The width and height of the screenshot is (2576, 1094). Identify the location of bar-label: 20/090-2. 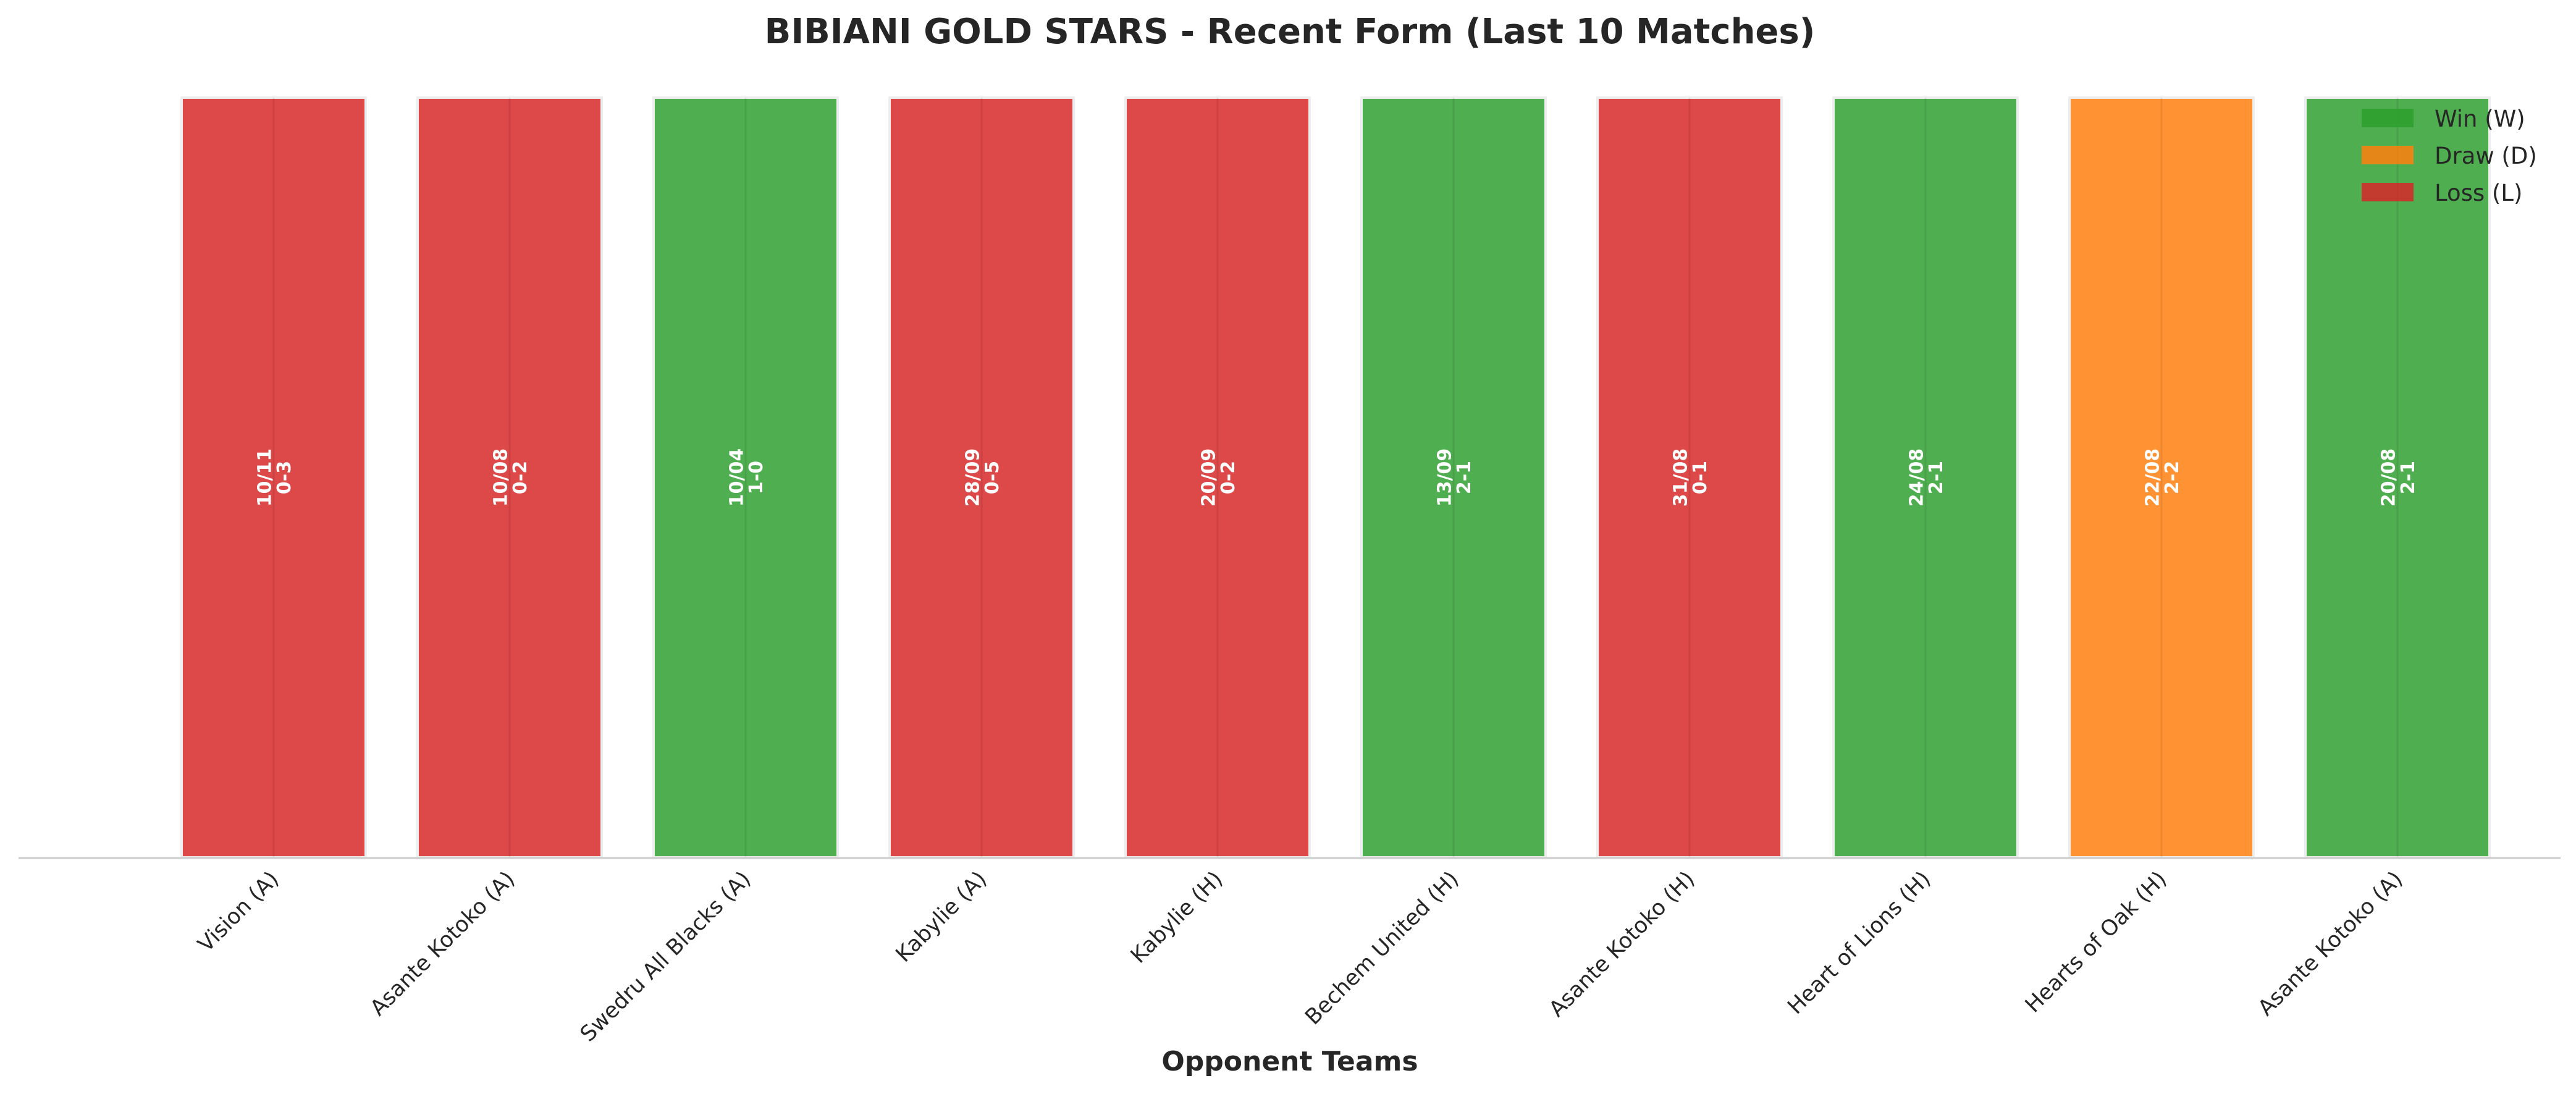
(1219, 477).